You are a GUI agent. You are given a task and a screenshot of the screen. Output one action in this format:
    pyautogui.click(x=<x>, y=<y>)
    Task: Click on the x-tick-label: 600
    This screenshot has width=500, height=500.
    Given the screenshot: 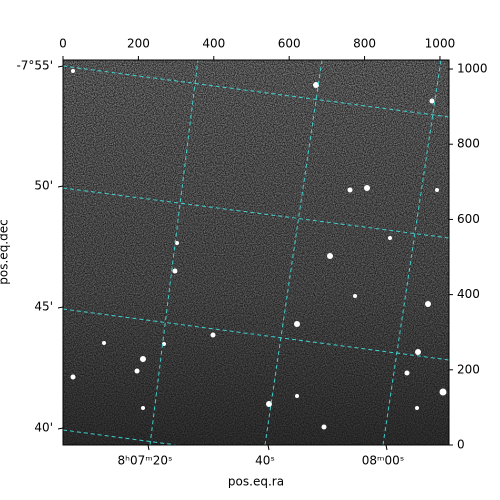 What is the action you would take?
    pyautogui.click(x=289, y=44)
    